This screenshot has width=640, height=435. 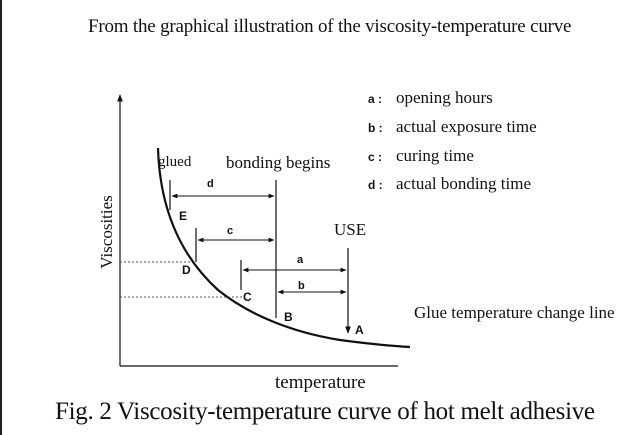 What do you see at coordinates (375, 157) in the screenshot?
I see `legend-key-c: c :` at bounding box center [375, 157].